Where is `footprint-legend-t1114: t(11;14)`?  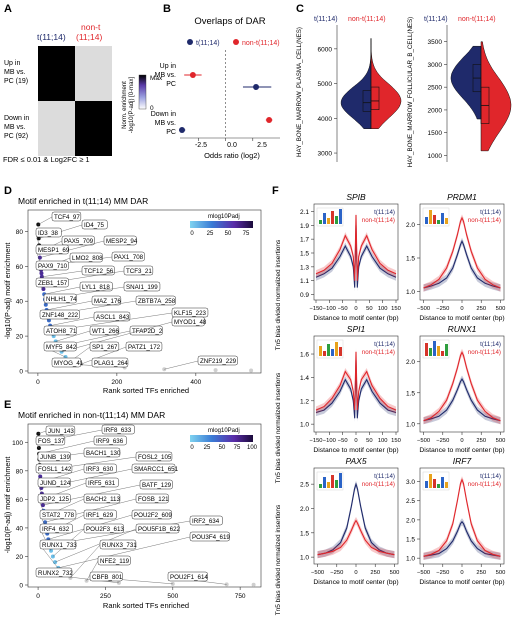
footprint-legend-t1114: t(11;14) is located at coordinates (384, 212).